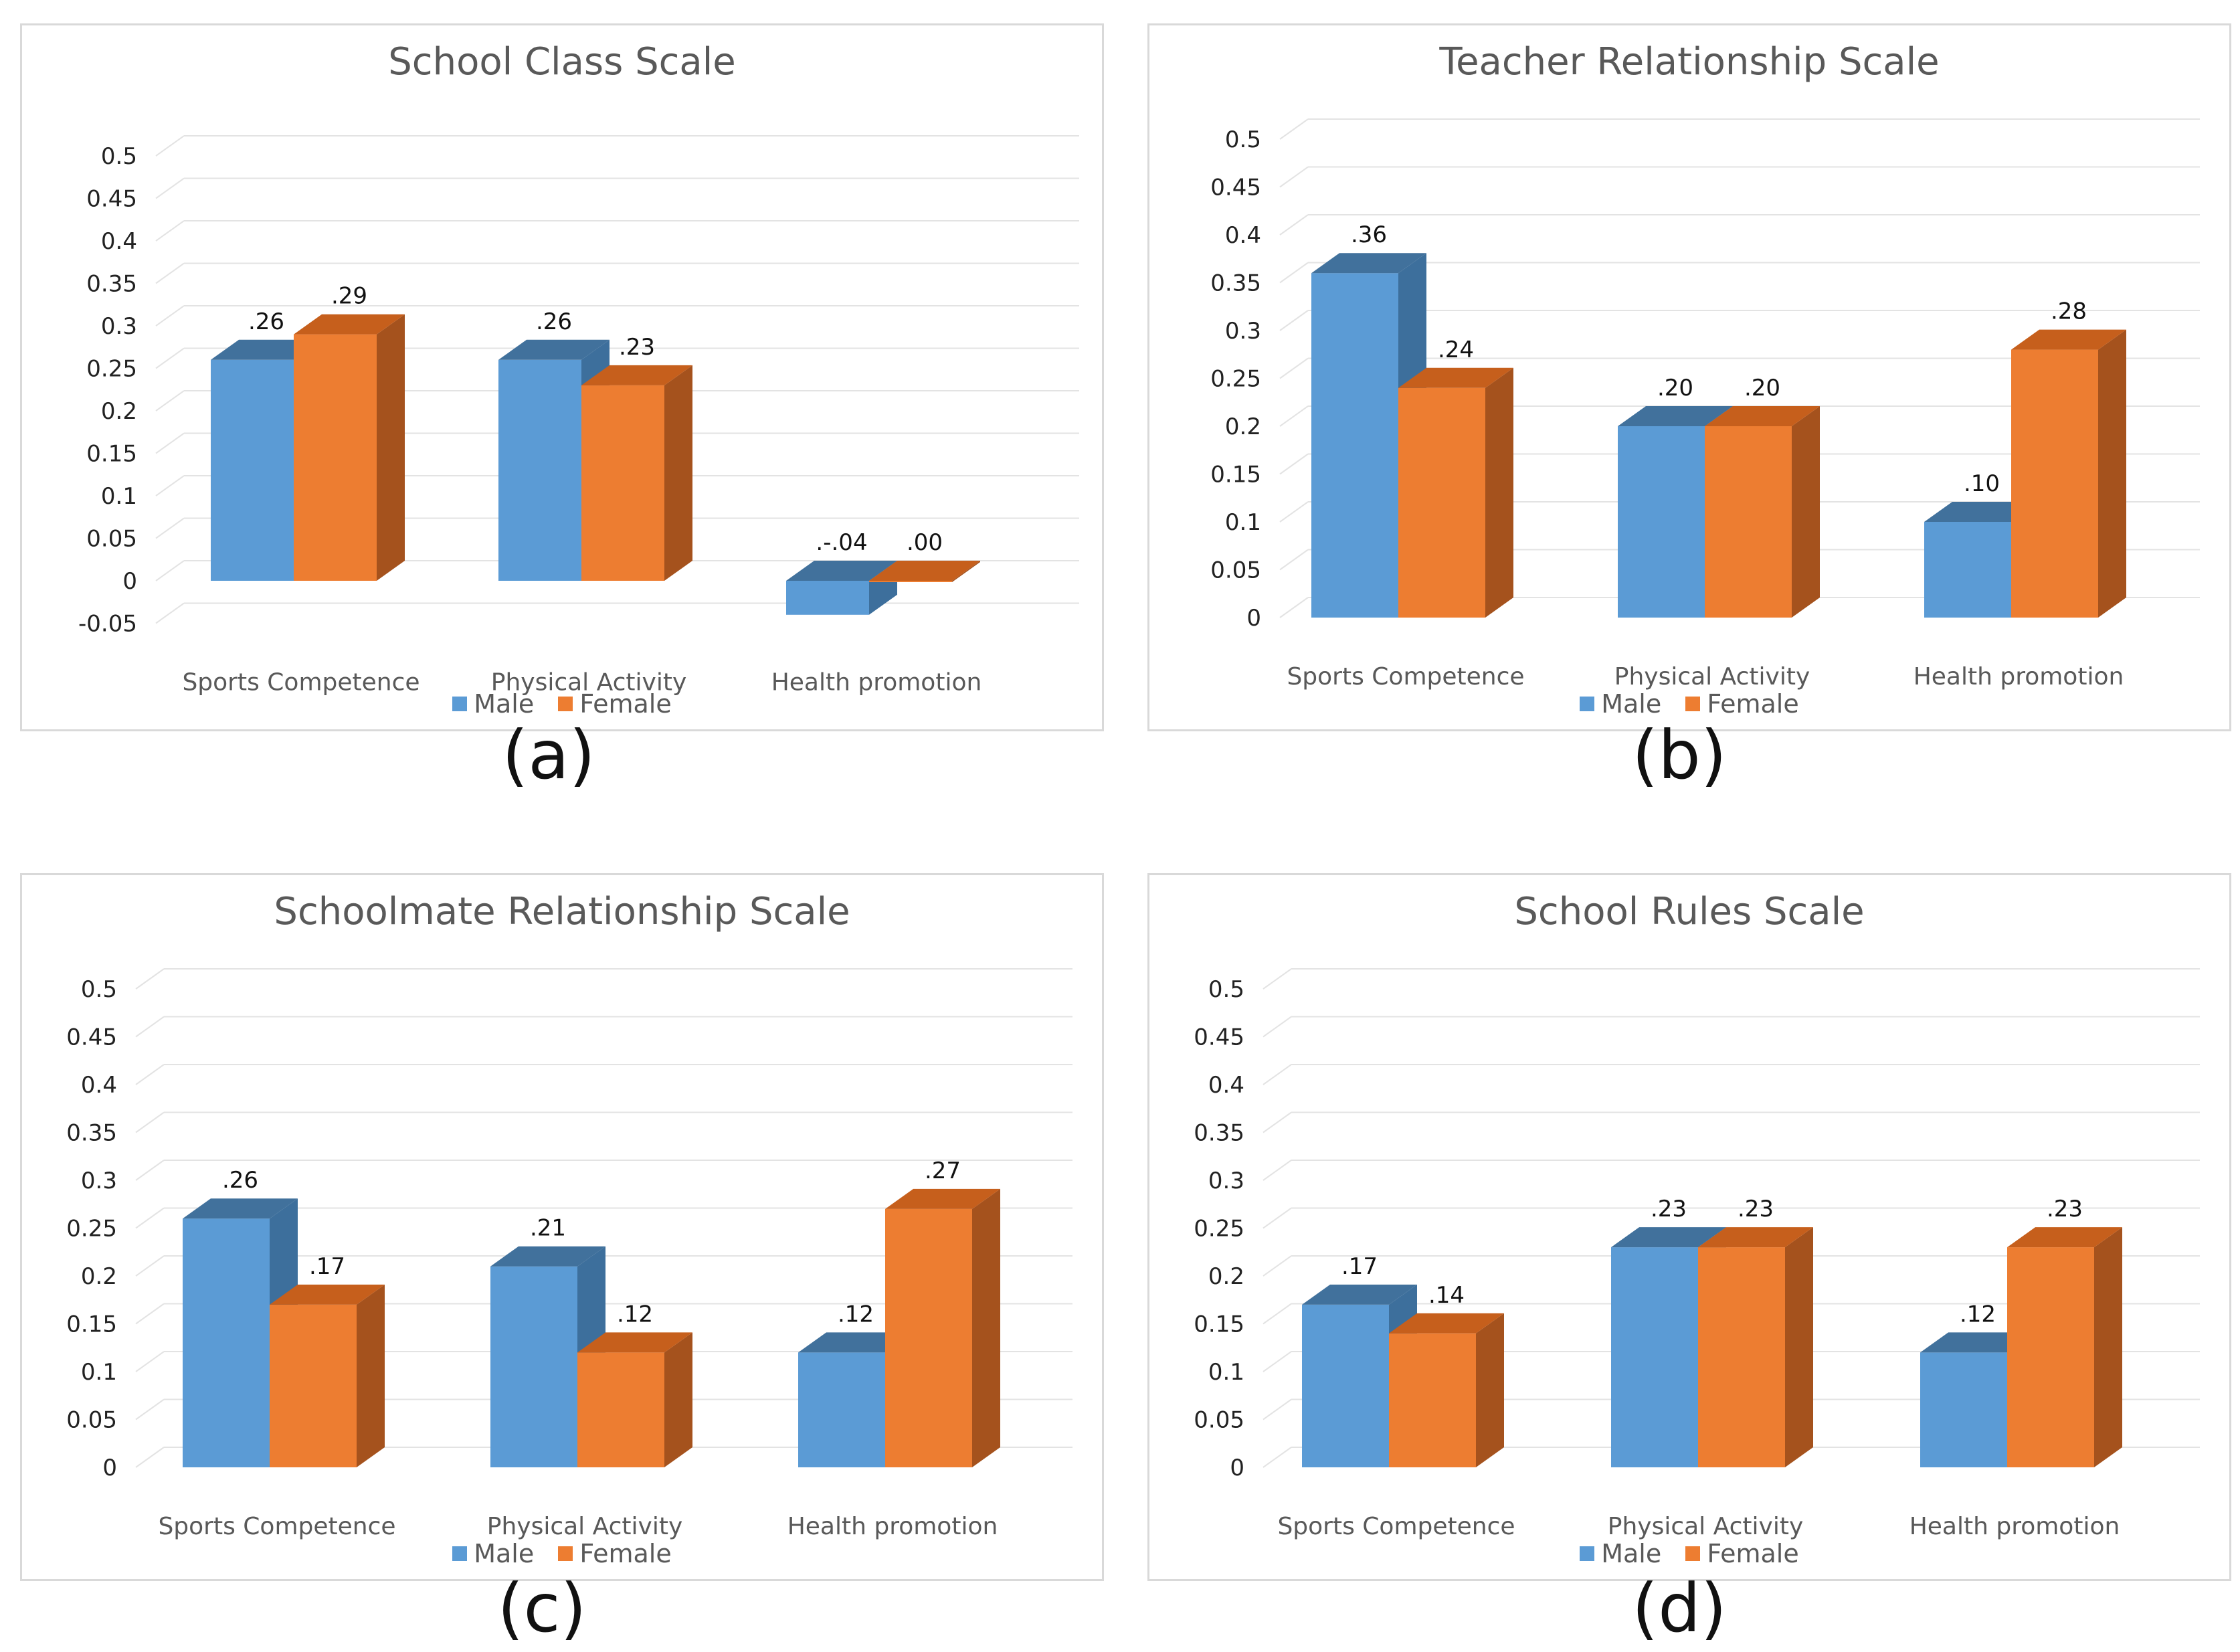 This screenshot has width=2240, height=1652. Describe the element at coordinates (1243, 427) in the screenshot. I see `y-tick-label: 0.2` at that location.